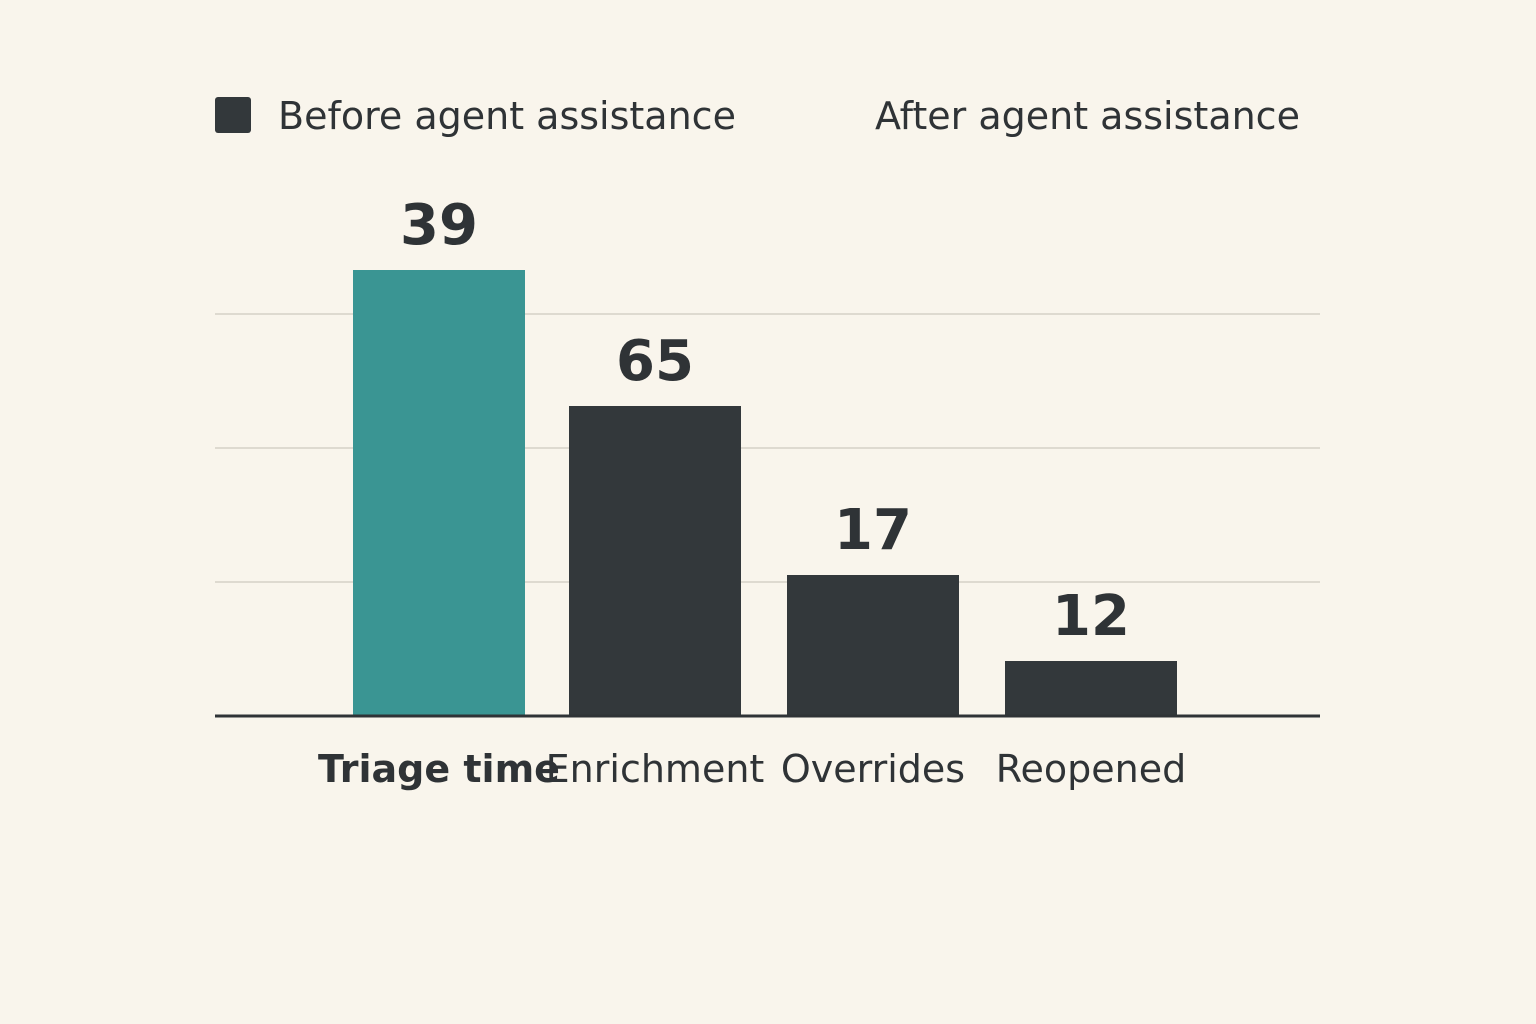 This screenshot has height=1024, width=1536. Describe the element at coordinates (655, 561) in the screenshot. I see `bar-enrichment` at that location.